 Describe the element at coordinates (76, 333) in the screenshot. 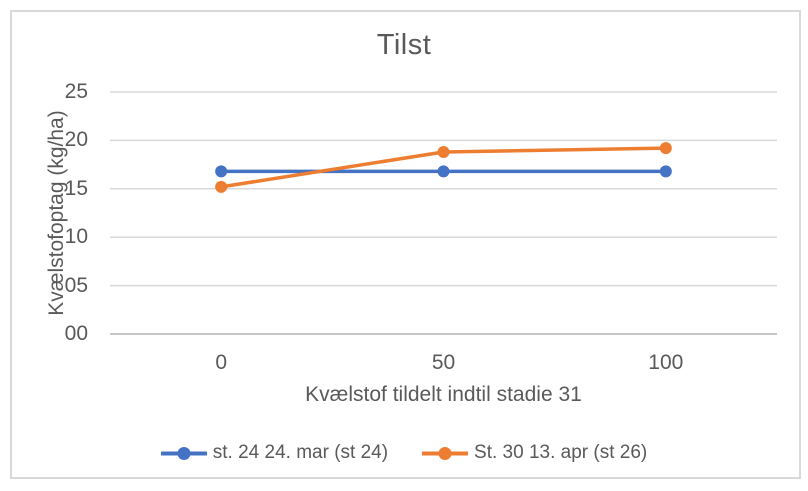

I see `y-tick-label: 00` at that location.